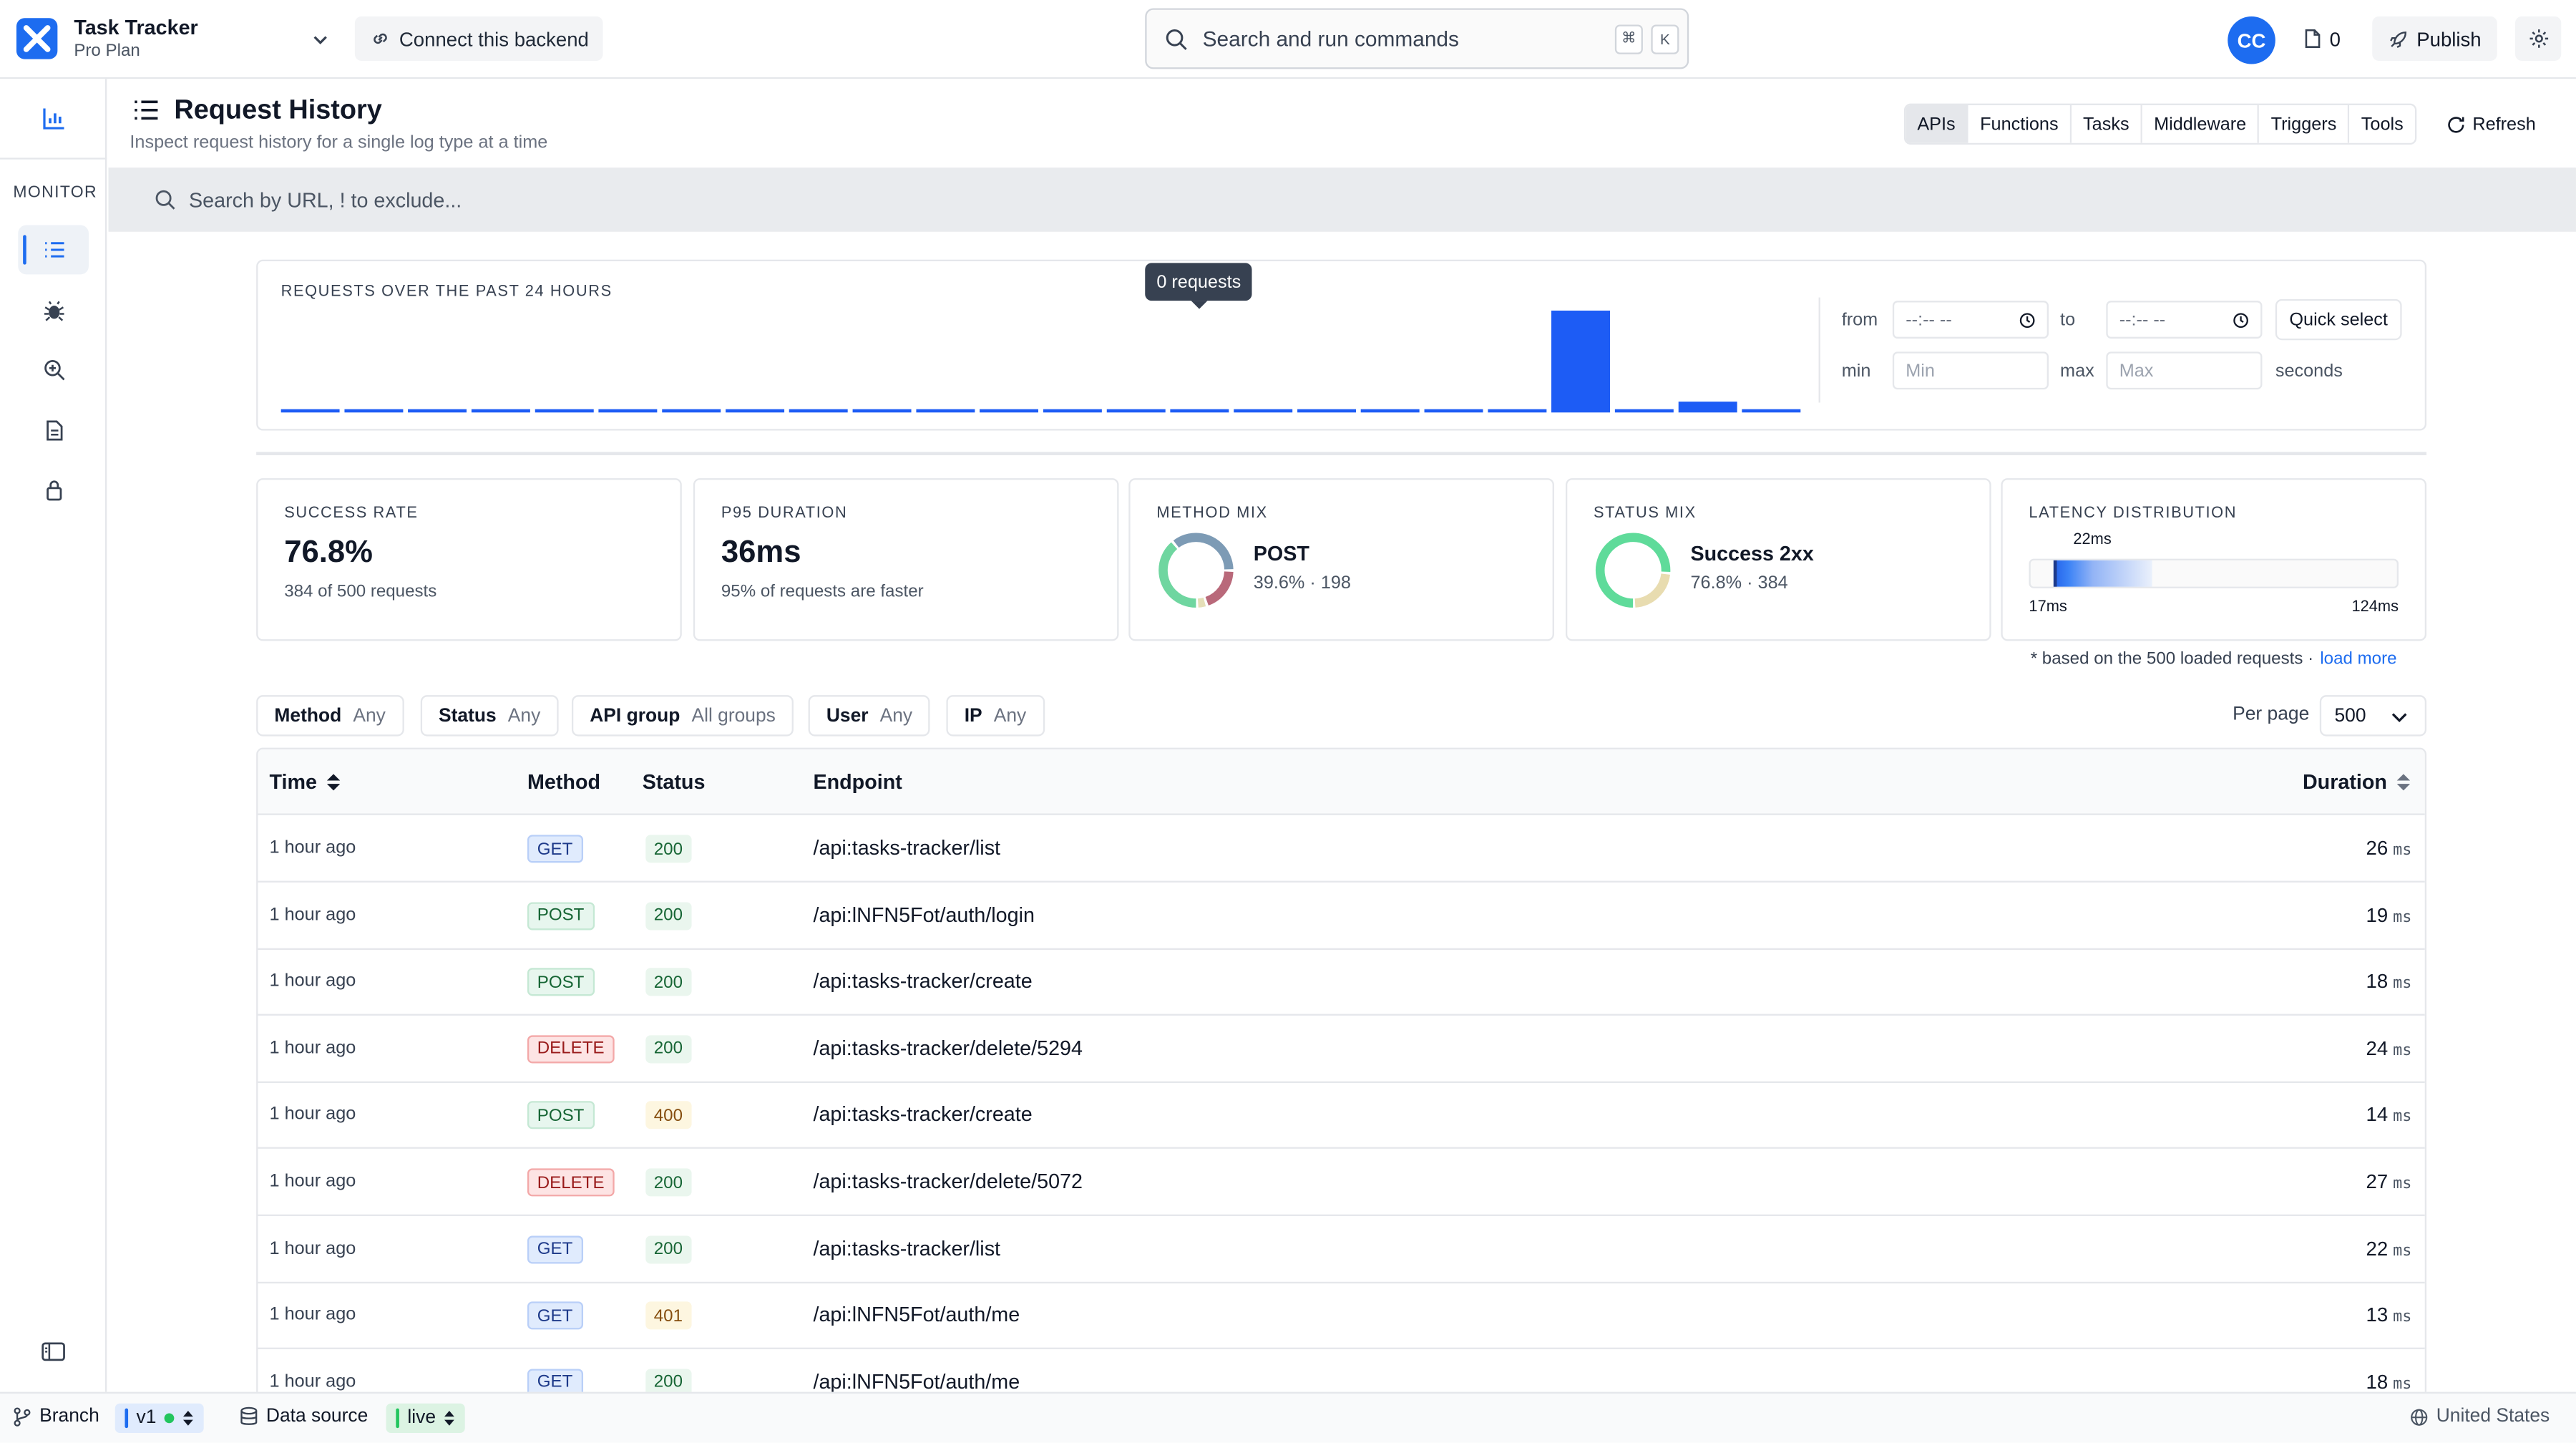  Describe the element at coordinates (1212, 513) in the screenshot. I see `method-mix-label: METHOD MIX` at that location.